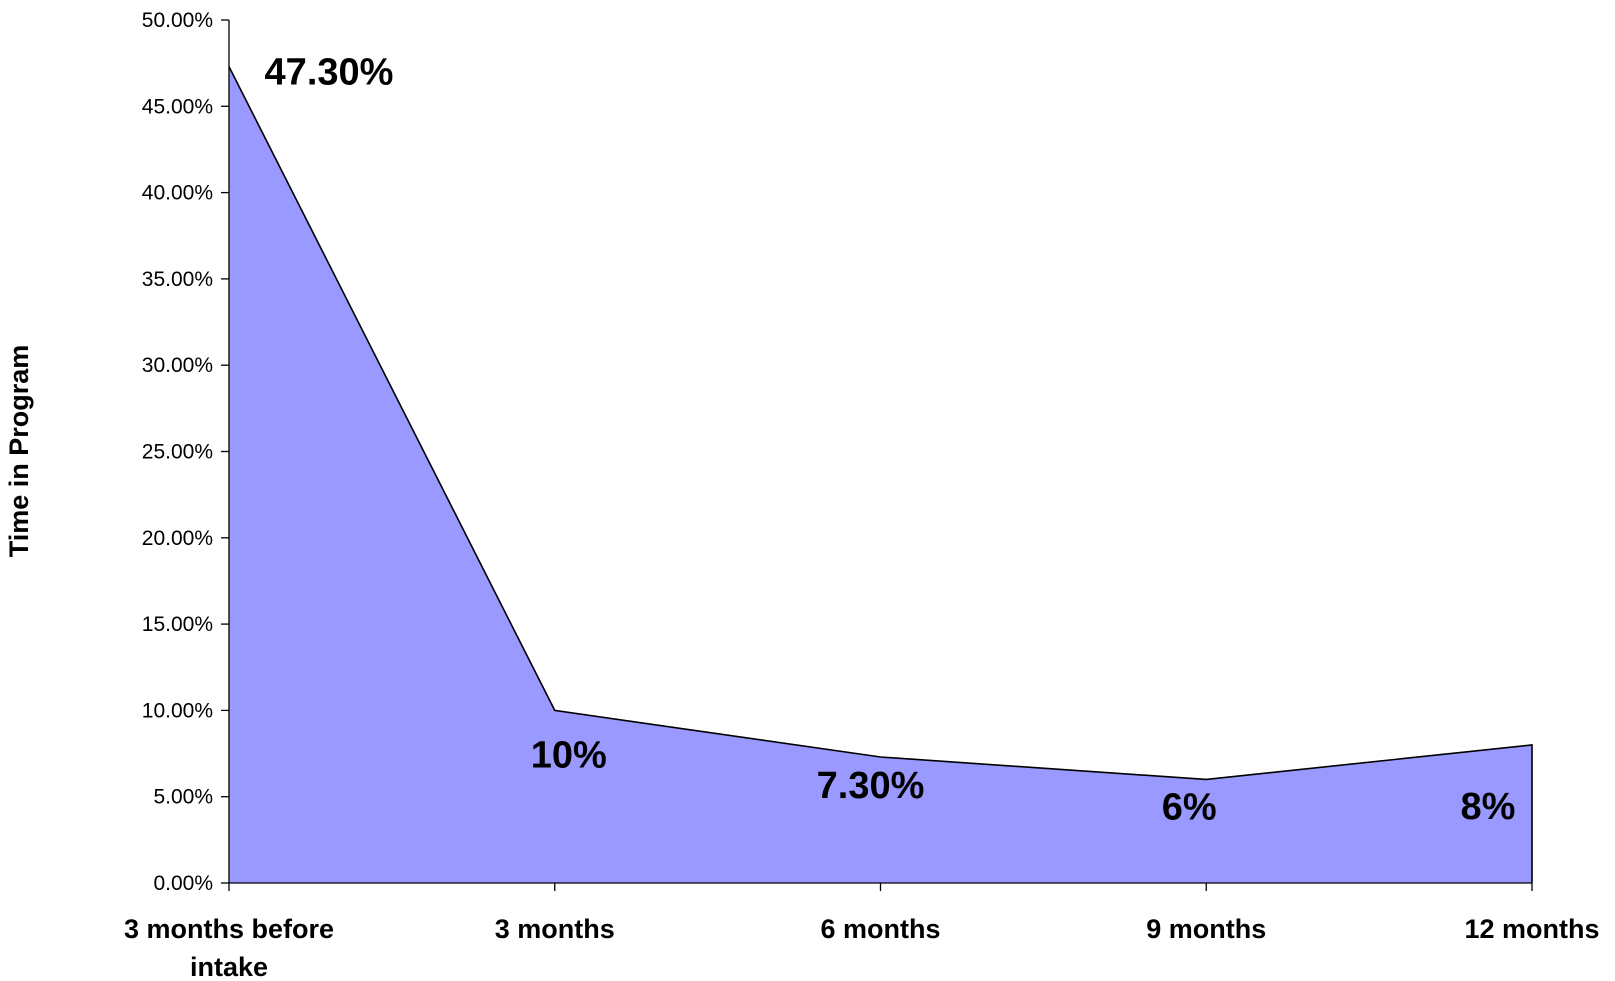  Describe the element at coordinates (177, 710) in the screenshot. I see `y-tick-label: 10.00%` at that location.